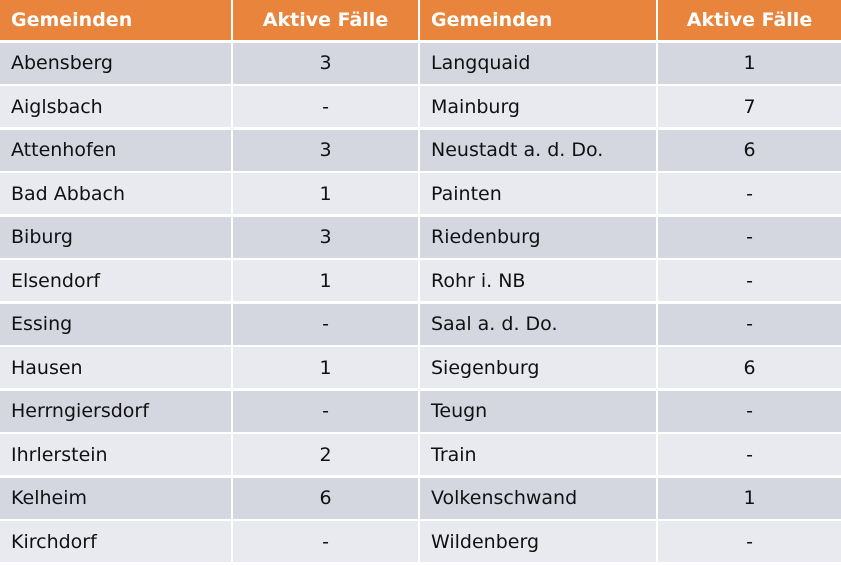  What do you see at coordinates (538, 237) in the screenshot?
I see `municipality: Riedenburg` at bounding box center [538, 237].